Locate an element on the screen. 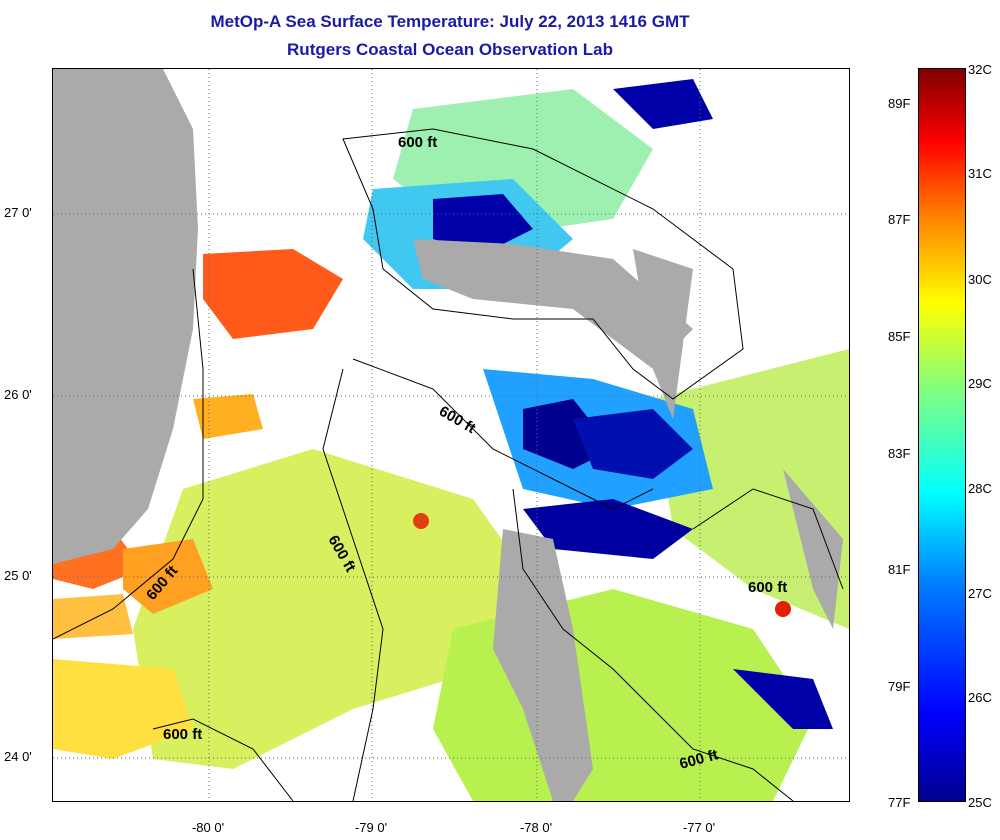 This screenshot has height=840, width=1000. colorbar-fahrenheit-label: 83F is located at coordinates (899, 453).